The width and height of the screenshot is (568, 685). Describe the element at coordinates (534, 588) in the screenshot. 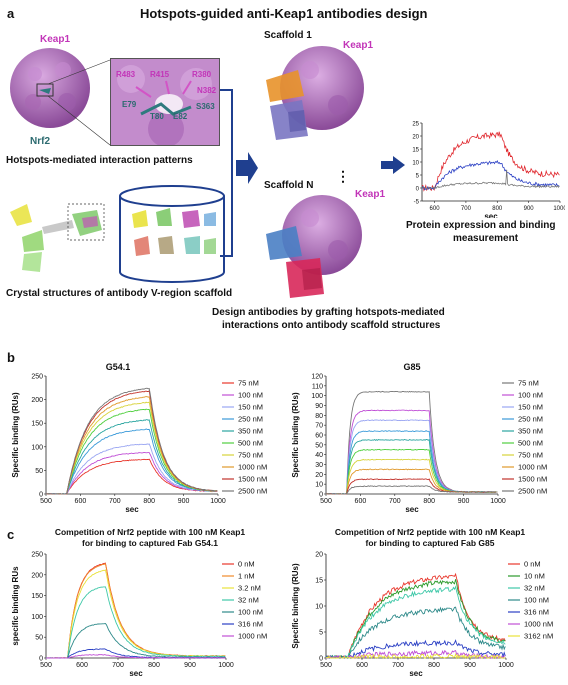

I see `legend-entry: 32 nM` at that location.